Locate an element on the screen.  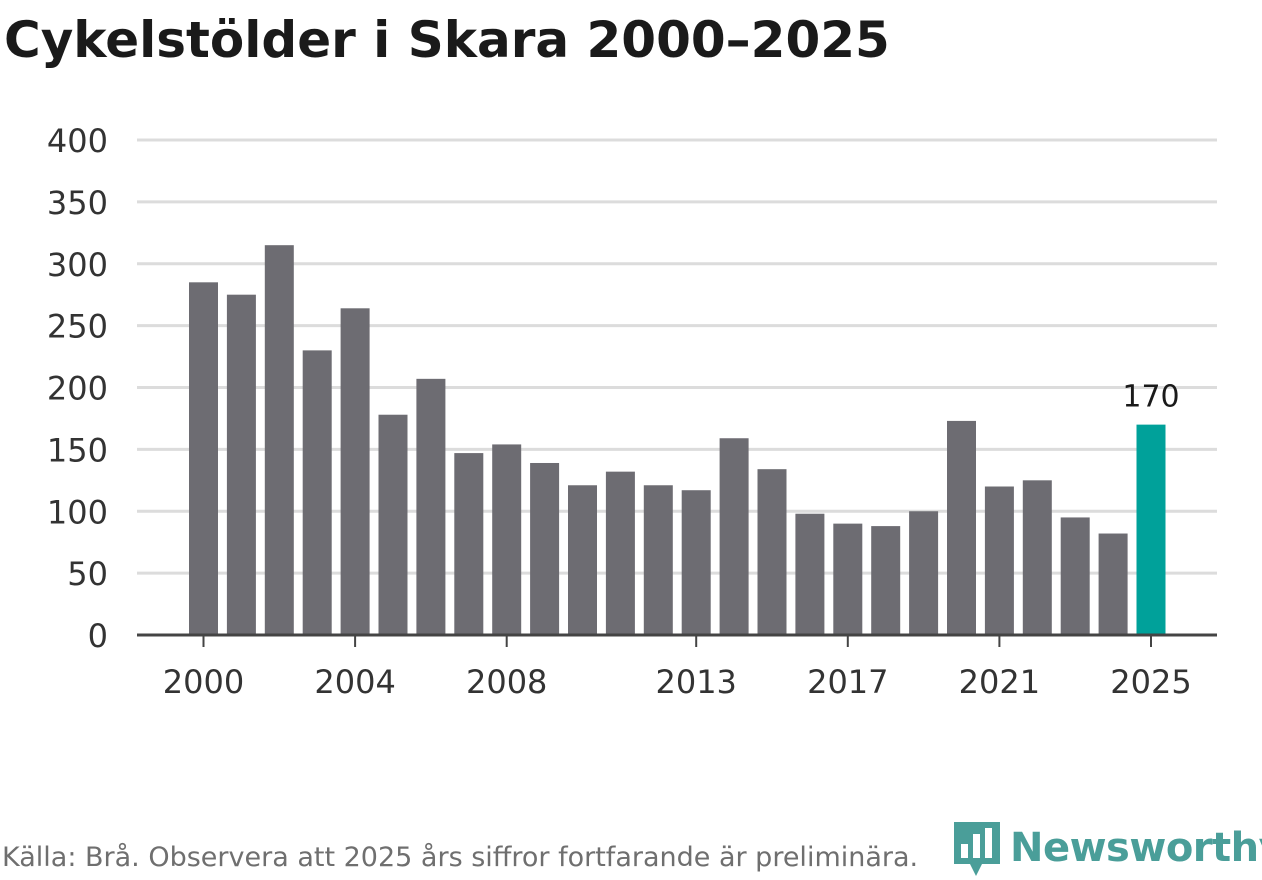
bar-2003 is located at coordinates (317, 492).